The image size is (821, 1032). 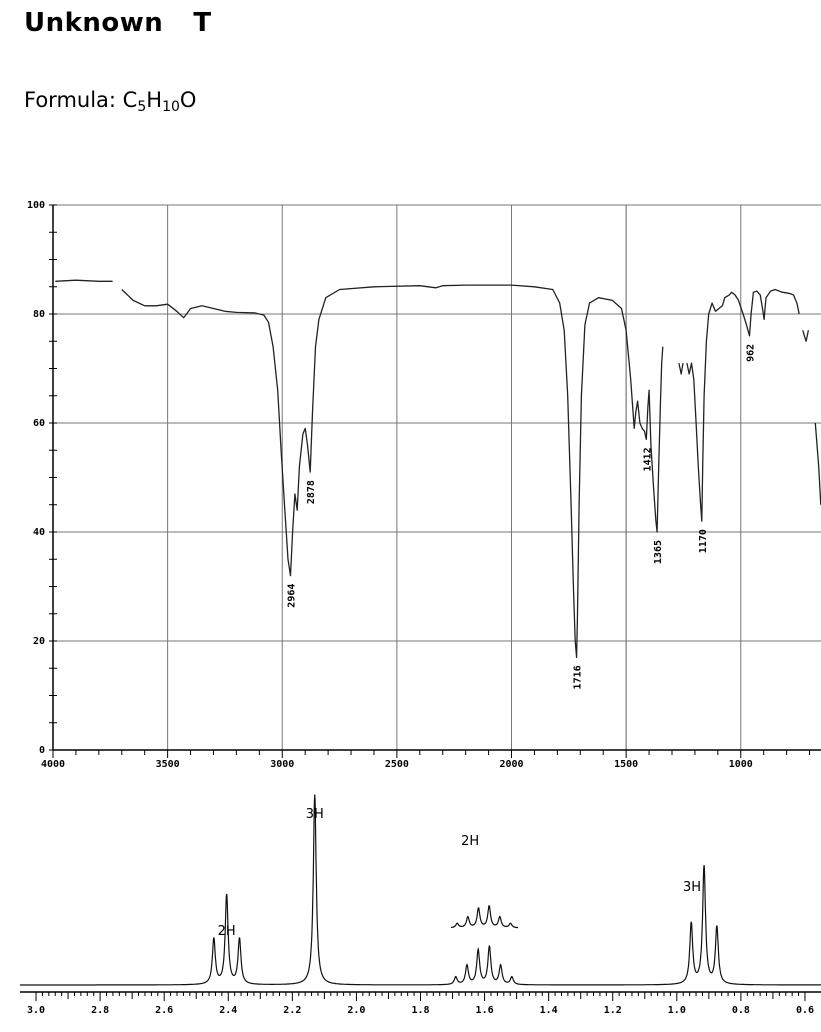 I want to click on ir-y-tick-label: 80, so click(x=39, y=314).